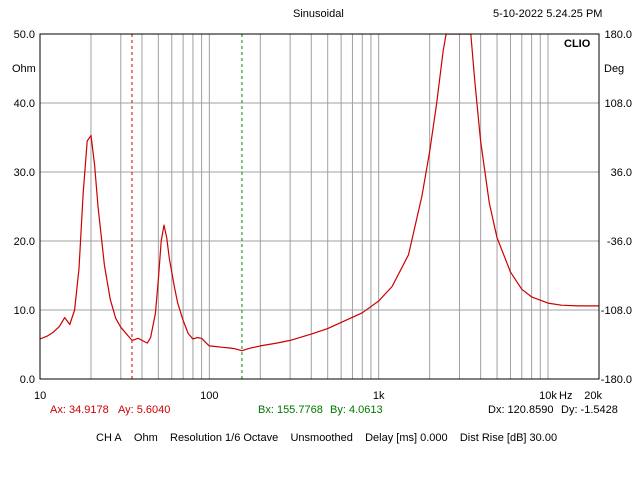 This screenshot has height=480, width=640. I want to click on right-axis-unit: Deg, so click(614, 69).